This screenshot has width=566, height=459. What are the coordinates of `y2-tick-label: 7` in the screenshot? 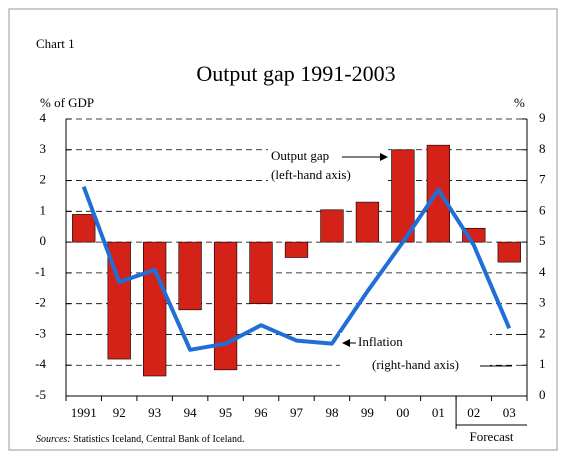 It's located at (542, 179).